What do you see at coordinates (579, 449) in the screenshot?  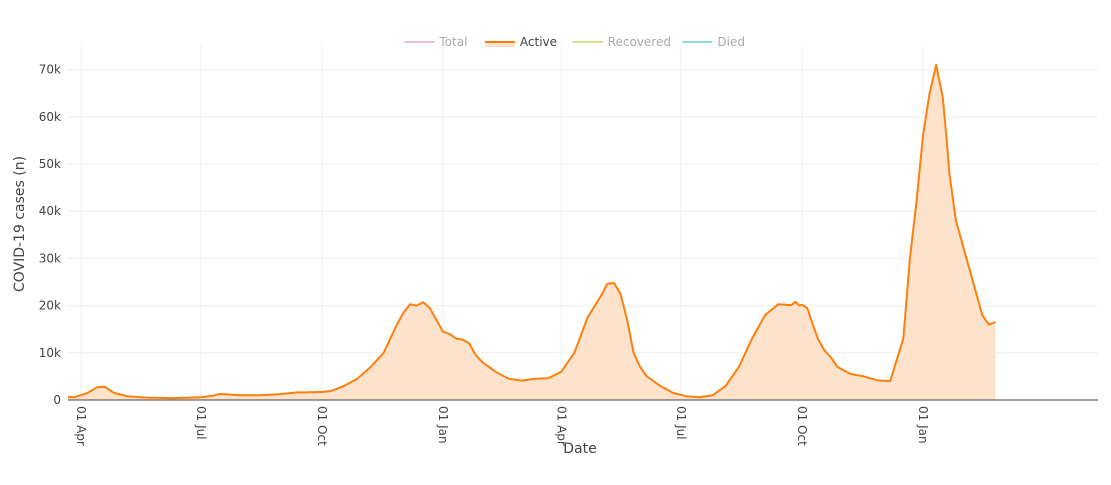 I see `x-axis-title: Date` at bounding box center [579, 449].